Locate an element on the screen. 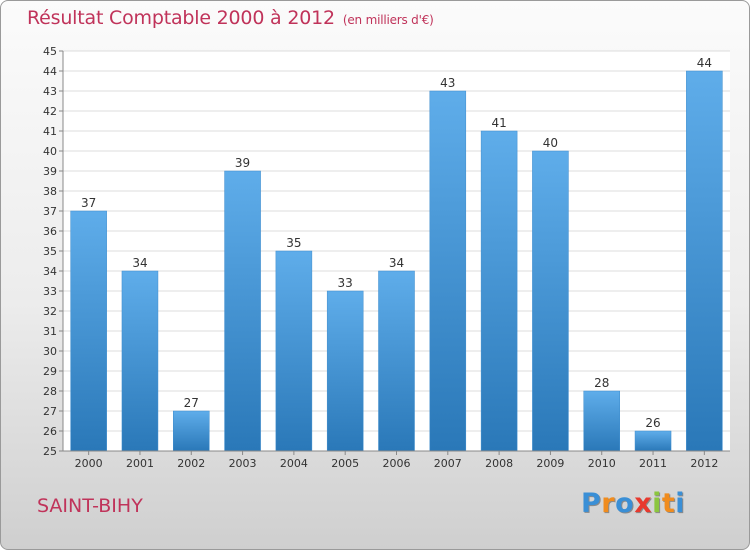 The width and height of the screenshot is (750, 550). bar-value-label: 39 is located at coordinates (242, 163).